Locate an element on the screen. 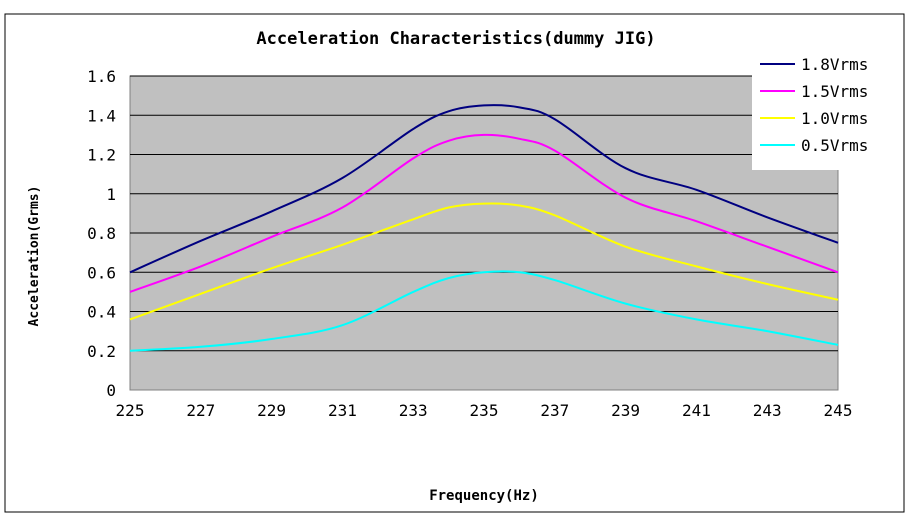  x-tick-label: 243 is located at coordinates (767, 410).